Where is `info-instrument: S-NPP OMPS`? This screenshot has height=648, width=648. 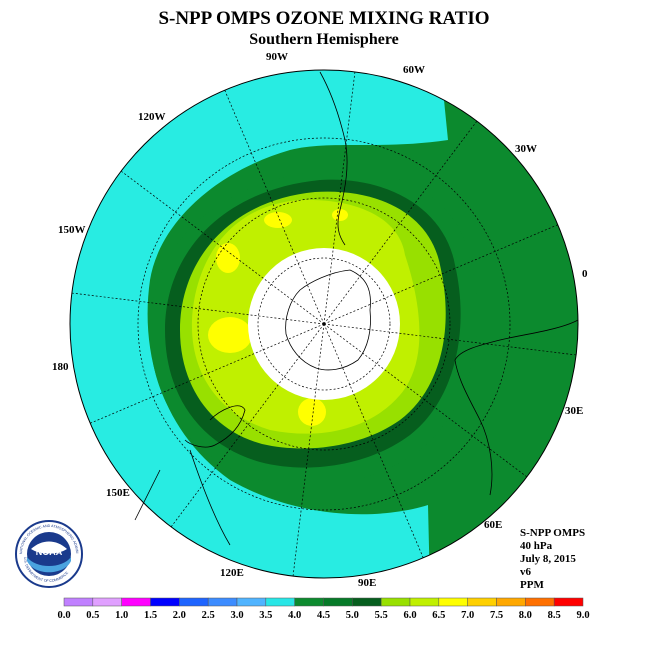 info-instrument: S-NPP OMPS is located at coordinates (553, 533).